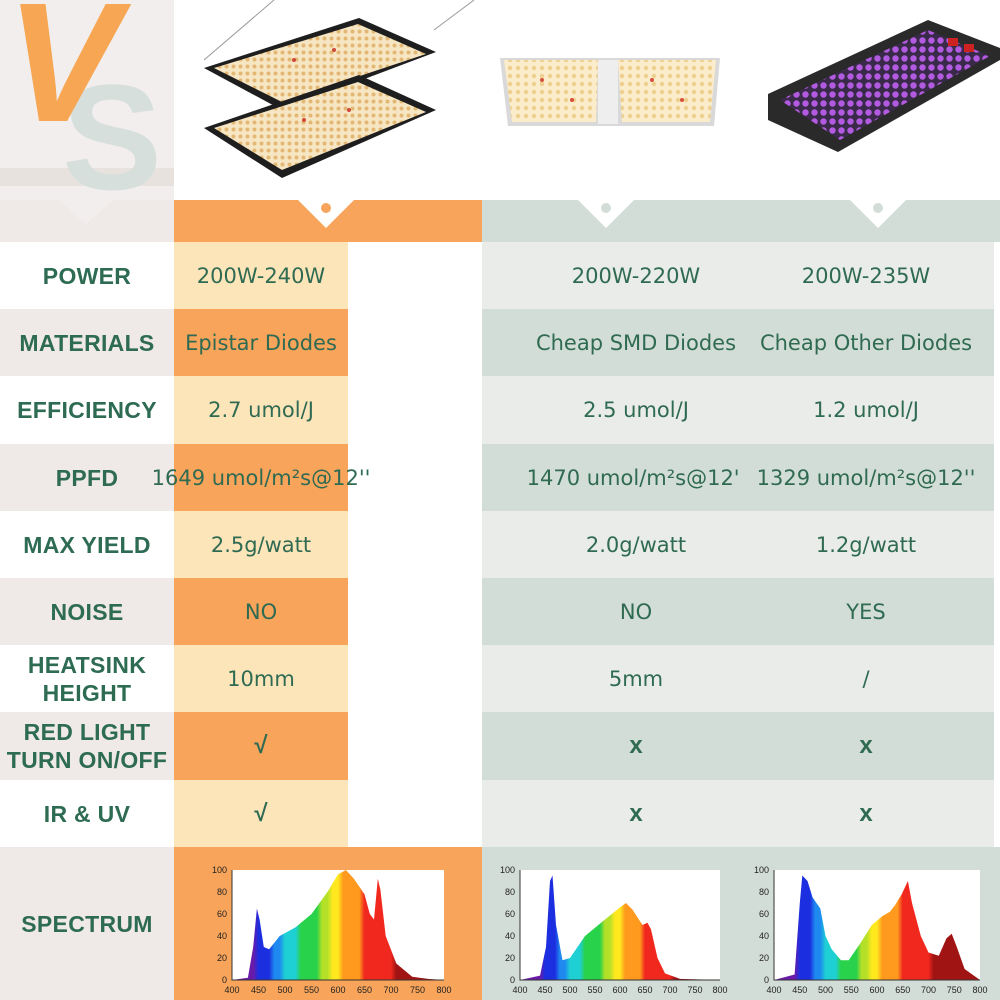 The width and height of the screenshot is (1000, 1000). I want to click on value-cell-red-light-turn-on-off-1: √, so click(261, 746).